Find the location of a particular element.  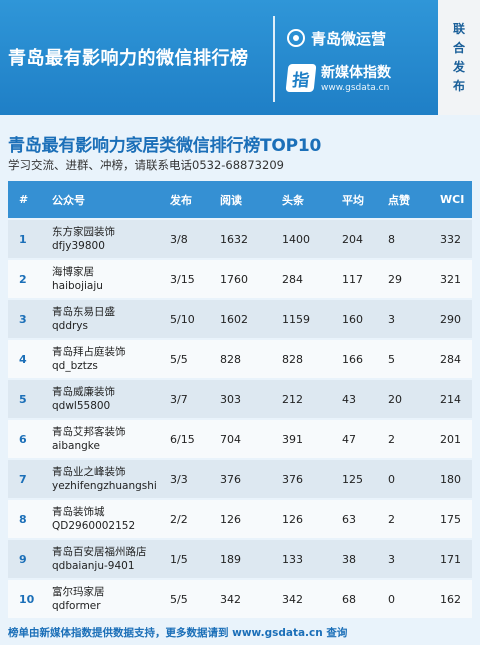

publish-cell: 3/15 is located at coordinates (182, 279).